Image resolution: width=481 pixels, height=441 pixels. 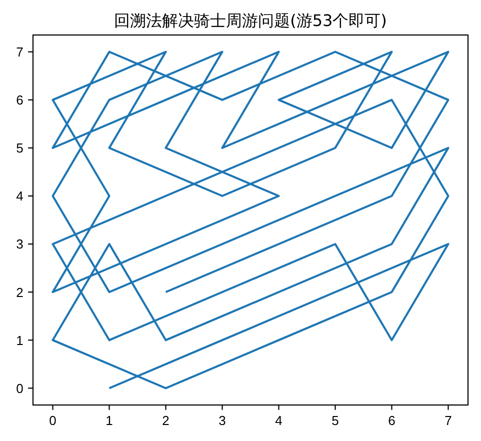 What do you see at coordinates (109, 420) in the screenshot?
I see `x-tick-label: 1` at bounding box center [109, 420].